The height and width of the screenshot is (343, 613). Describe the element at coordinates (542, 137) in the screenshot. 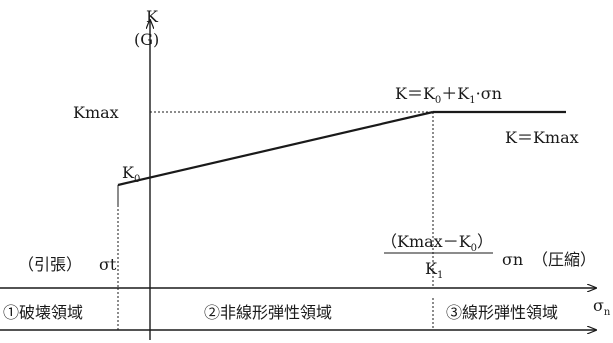

I see `linear-formula: K＝Kmax` at that location.